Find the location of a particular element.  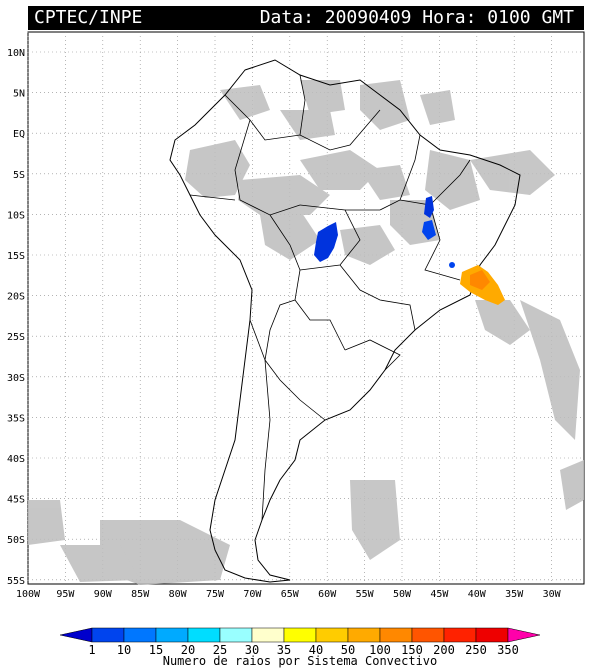

legend-tick-label: 40 is located at coordinates (316, 650).